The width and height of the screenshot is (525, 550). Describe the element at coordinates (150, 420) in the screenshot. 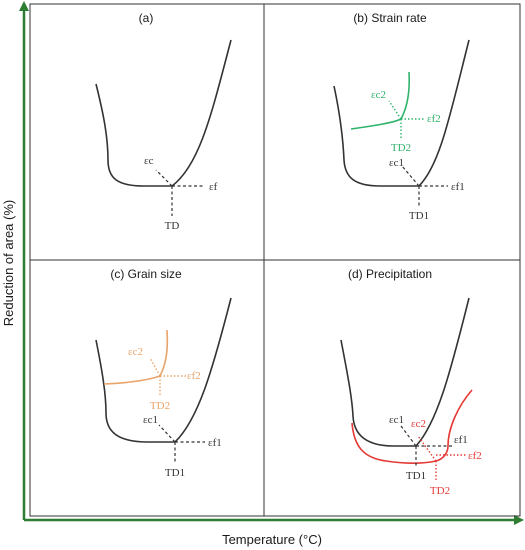

I see `panel-c-ec1-label: εc1` at that location.